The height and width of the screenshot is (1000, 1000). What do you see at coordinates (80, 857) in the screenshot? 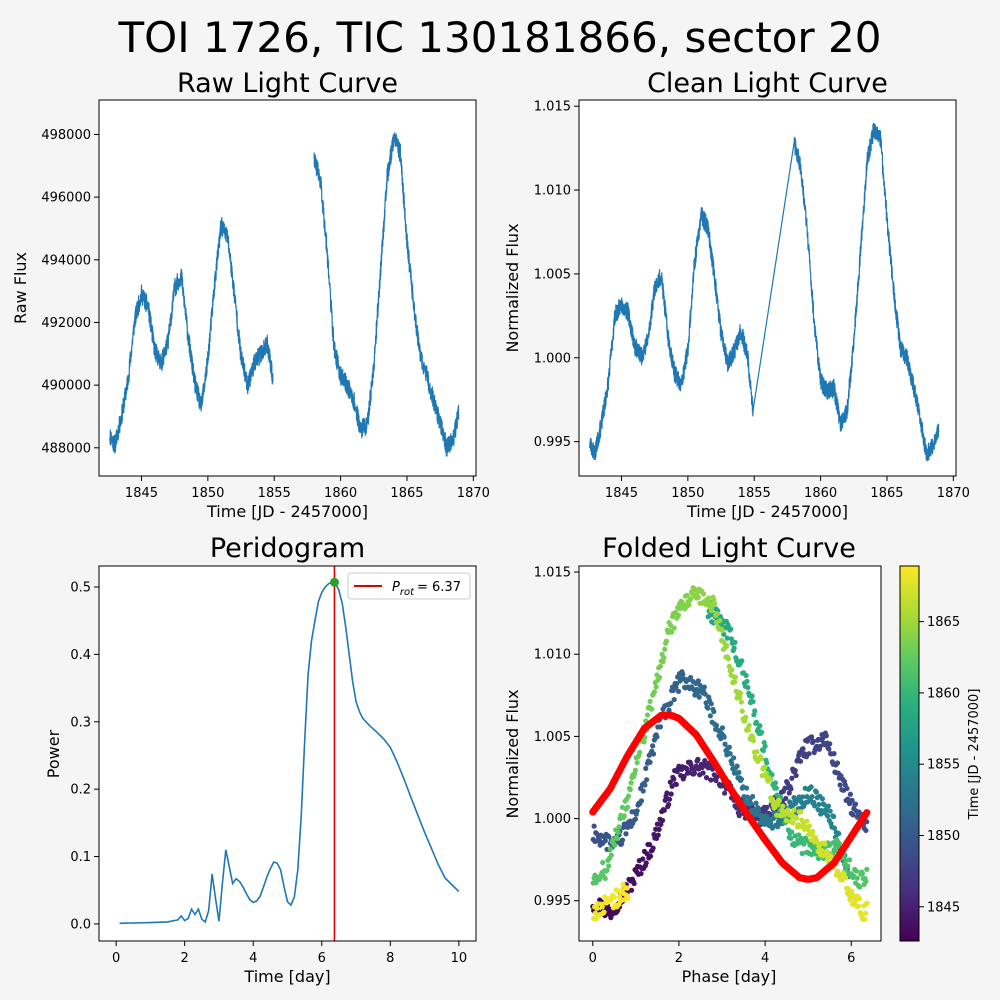
I see `y-tick-label: 0.1` at bounding box center [80, 857].